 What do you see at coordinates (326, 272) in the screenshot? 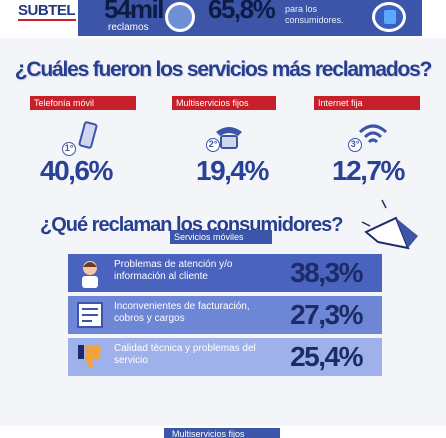
I see `complaint-percent: 38,3%` at bounding box center [326, 272].